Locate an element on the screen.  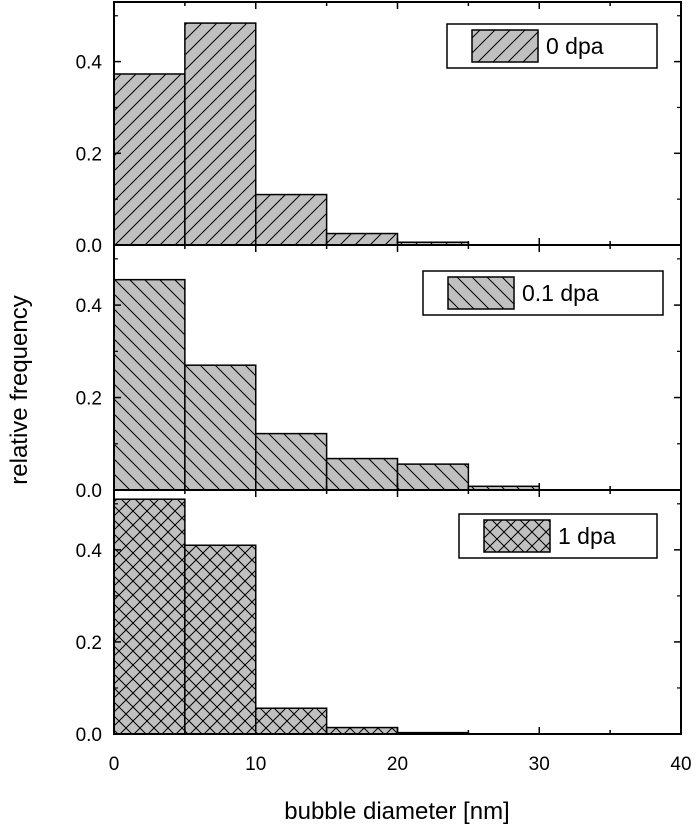
x-tick-label: 0 is located at coordinates (114, 764).